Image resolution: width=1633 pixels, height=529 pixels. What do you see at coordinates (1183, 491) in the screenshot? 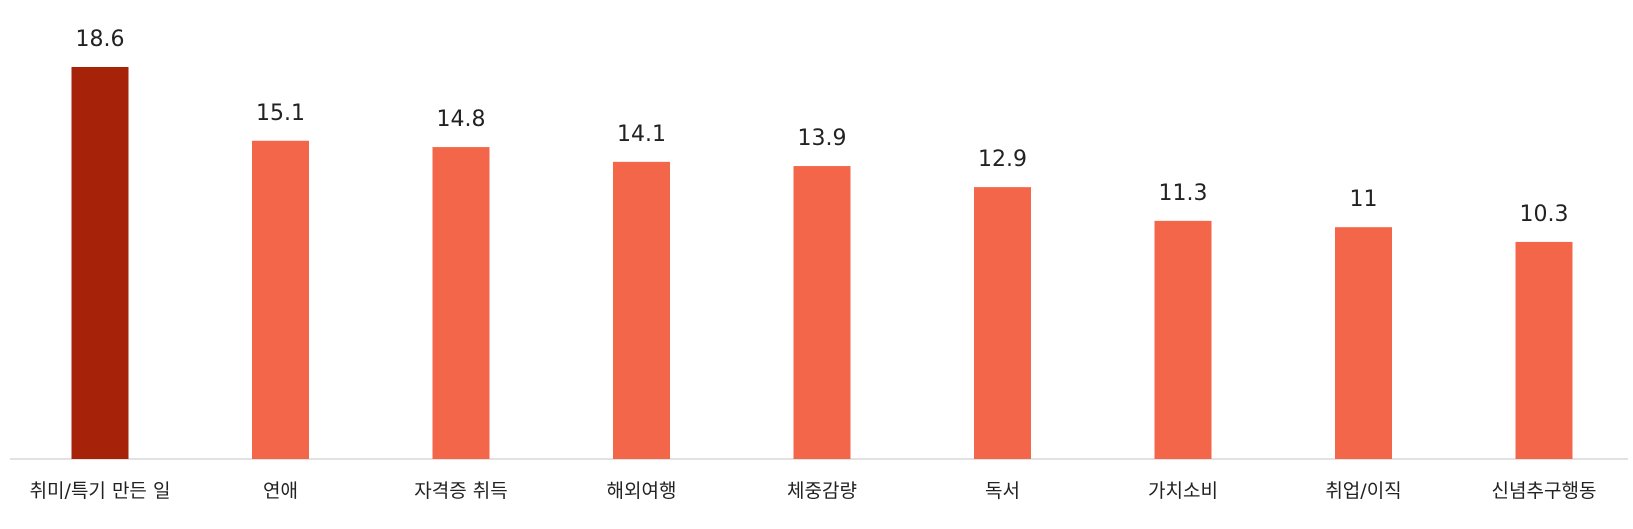
I see `category-label: 가치소비` at bounding box center [1183, 491].